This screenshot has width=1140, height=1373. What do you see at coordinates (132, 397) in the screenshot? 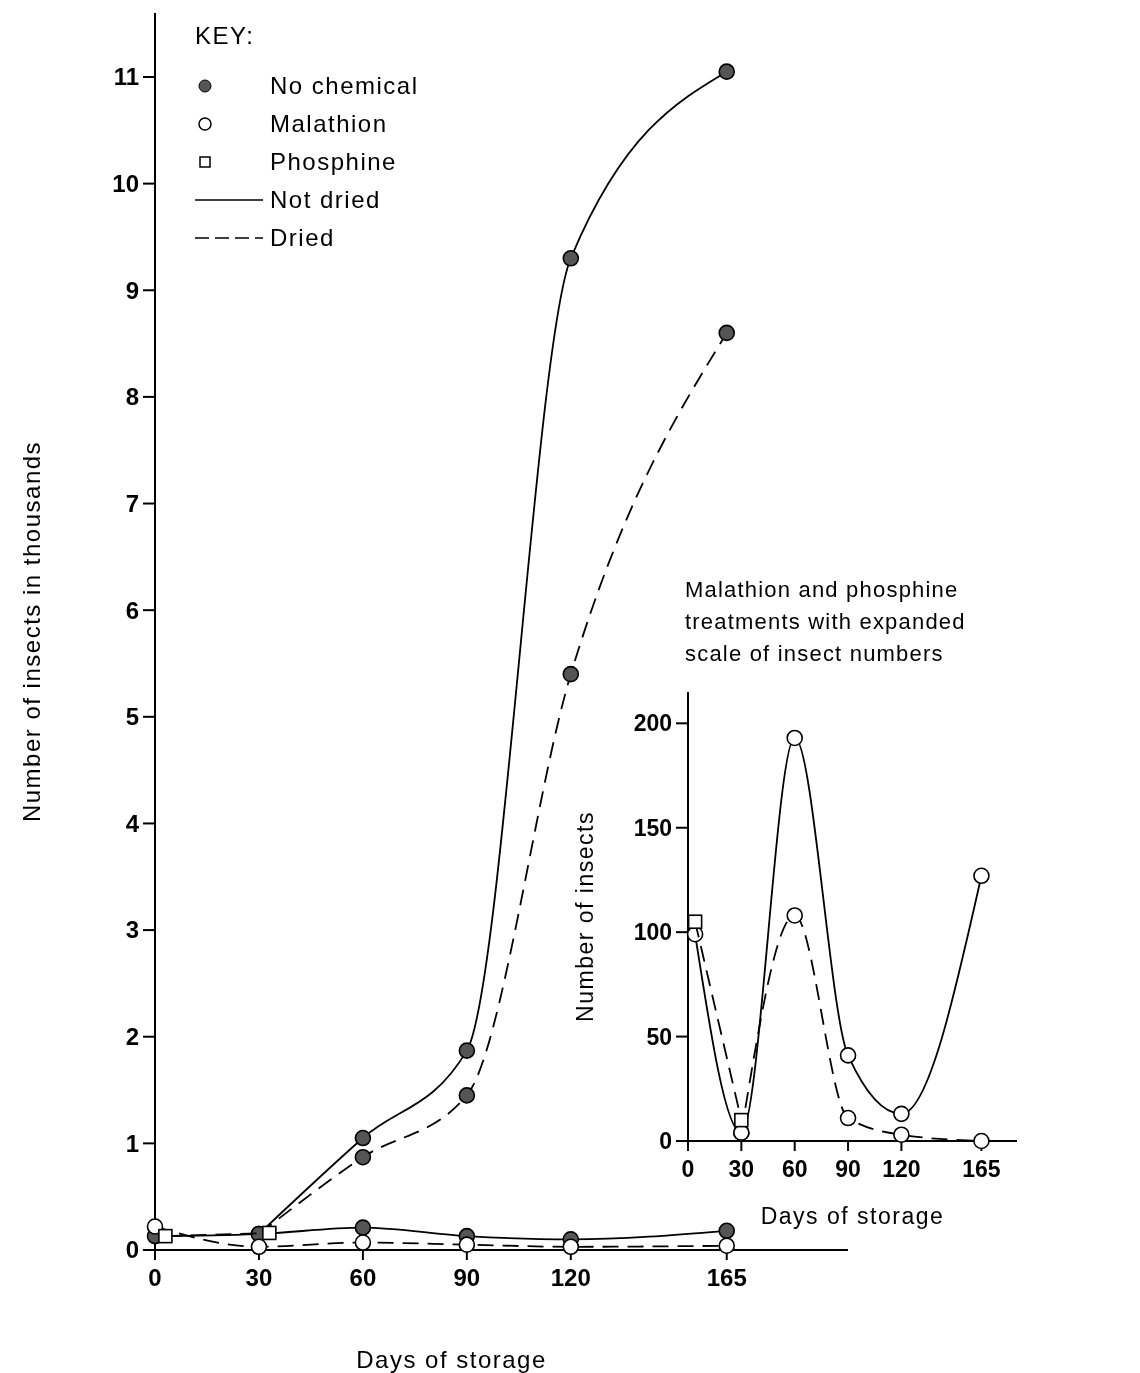
I see `y-tick-label: 8` at bounding box center [132, 397].